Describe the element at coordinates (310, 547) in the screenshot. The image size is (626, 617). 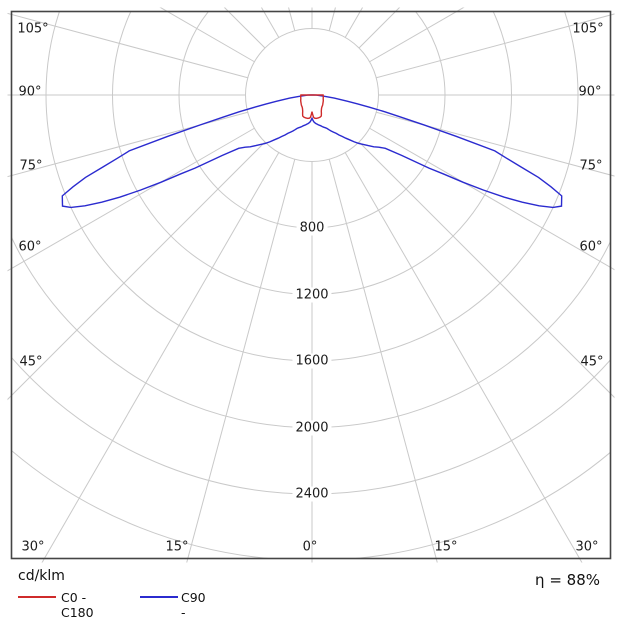
I see `angle-label-bottom: 0°` at that location.